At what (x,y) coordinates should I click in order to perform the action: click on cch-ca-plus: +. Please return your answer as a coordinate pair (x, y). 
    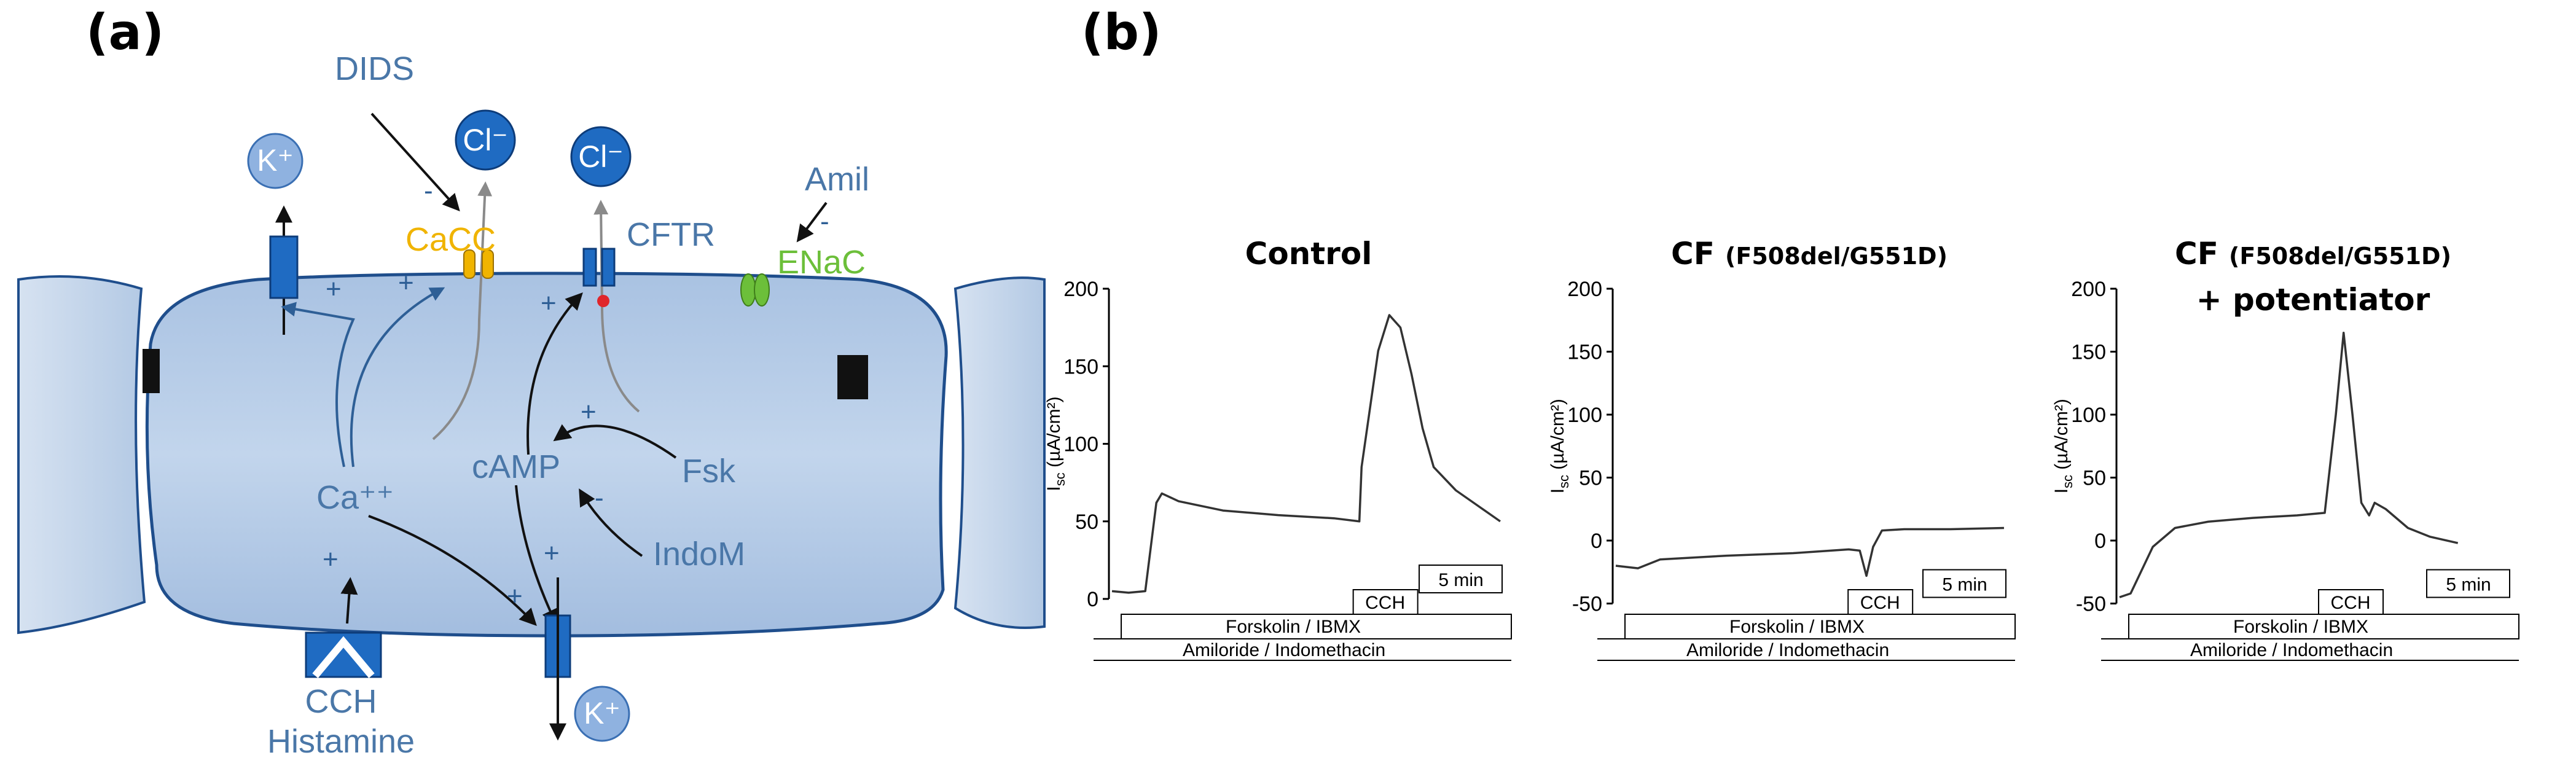
    Looking at the image, I should click on (331, 559).